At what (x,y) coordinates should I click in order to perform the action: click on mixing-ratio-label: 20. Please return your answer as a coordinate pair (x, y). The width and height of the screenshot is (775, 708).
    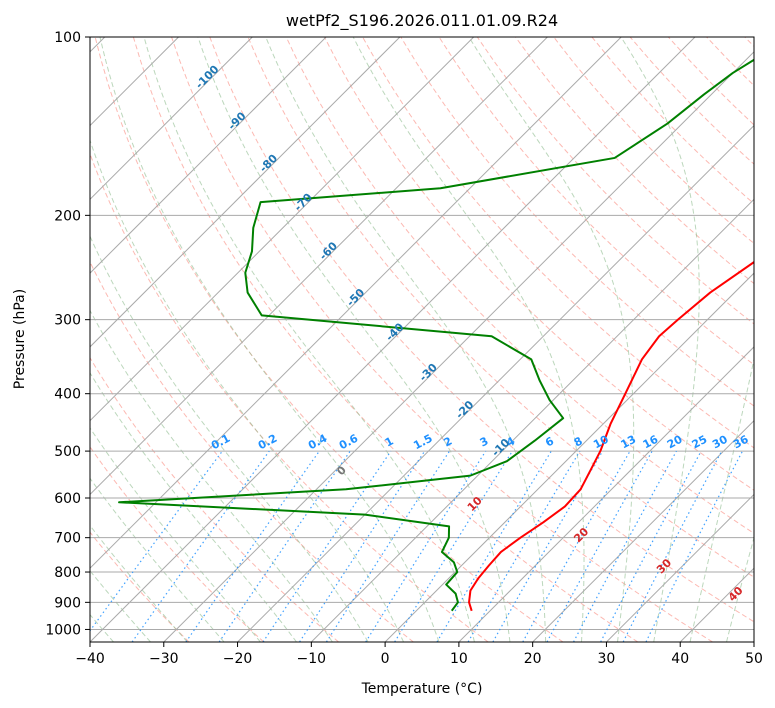
    Looking at the image, I should click on (675, 442).